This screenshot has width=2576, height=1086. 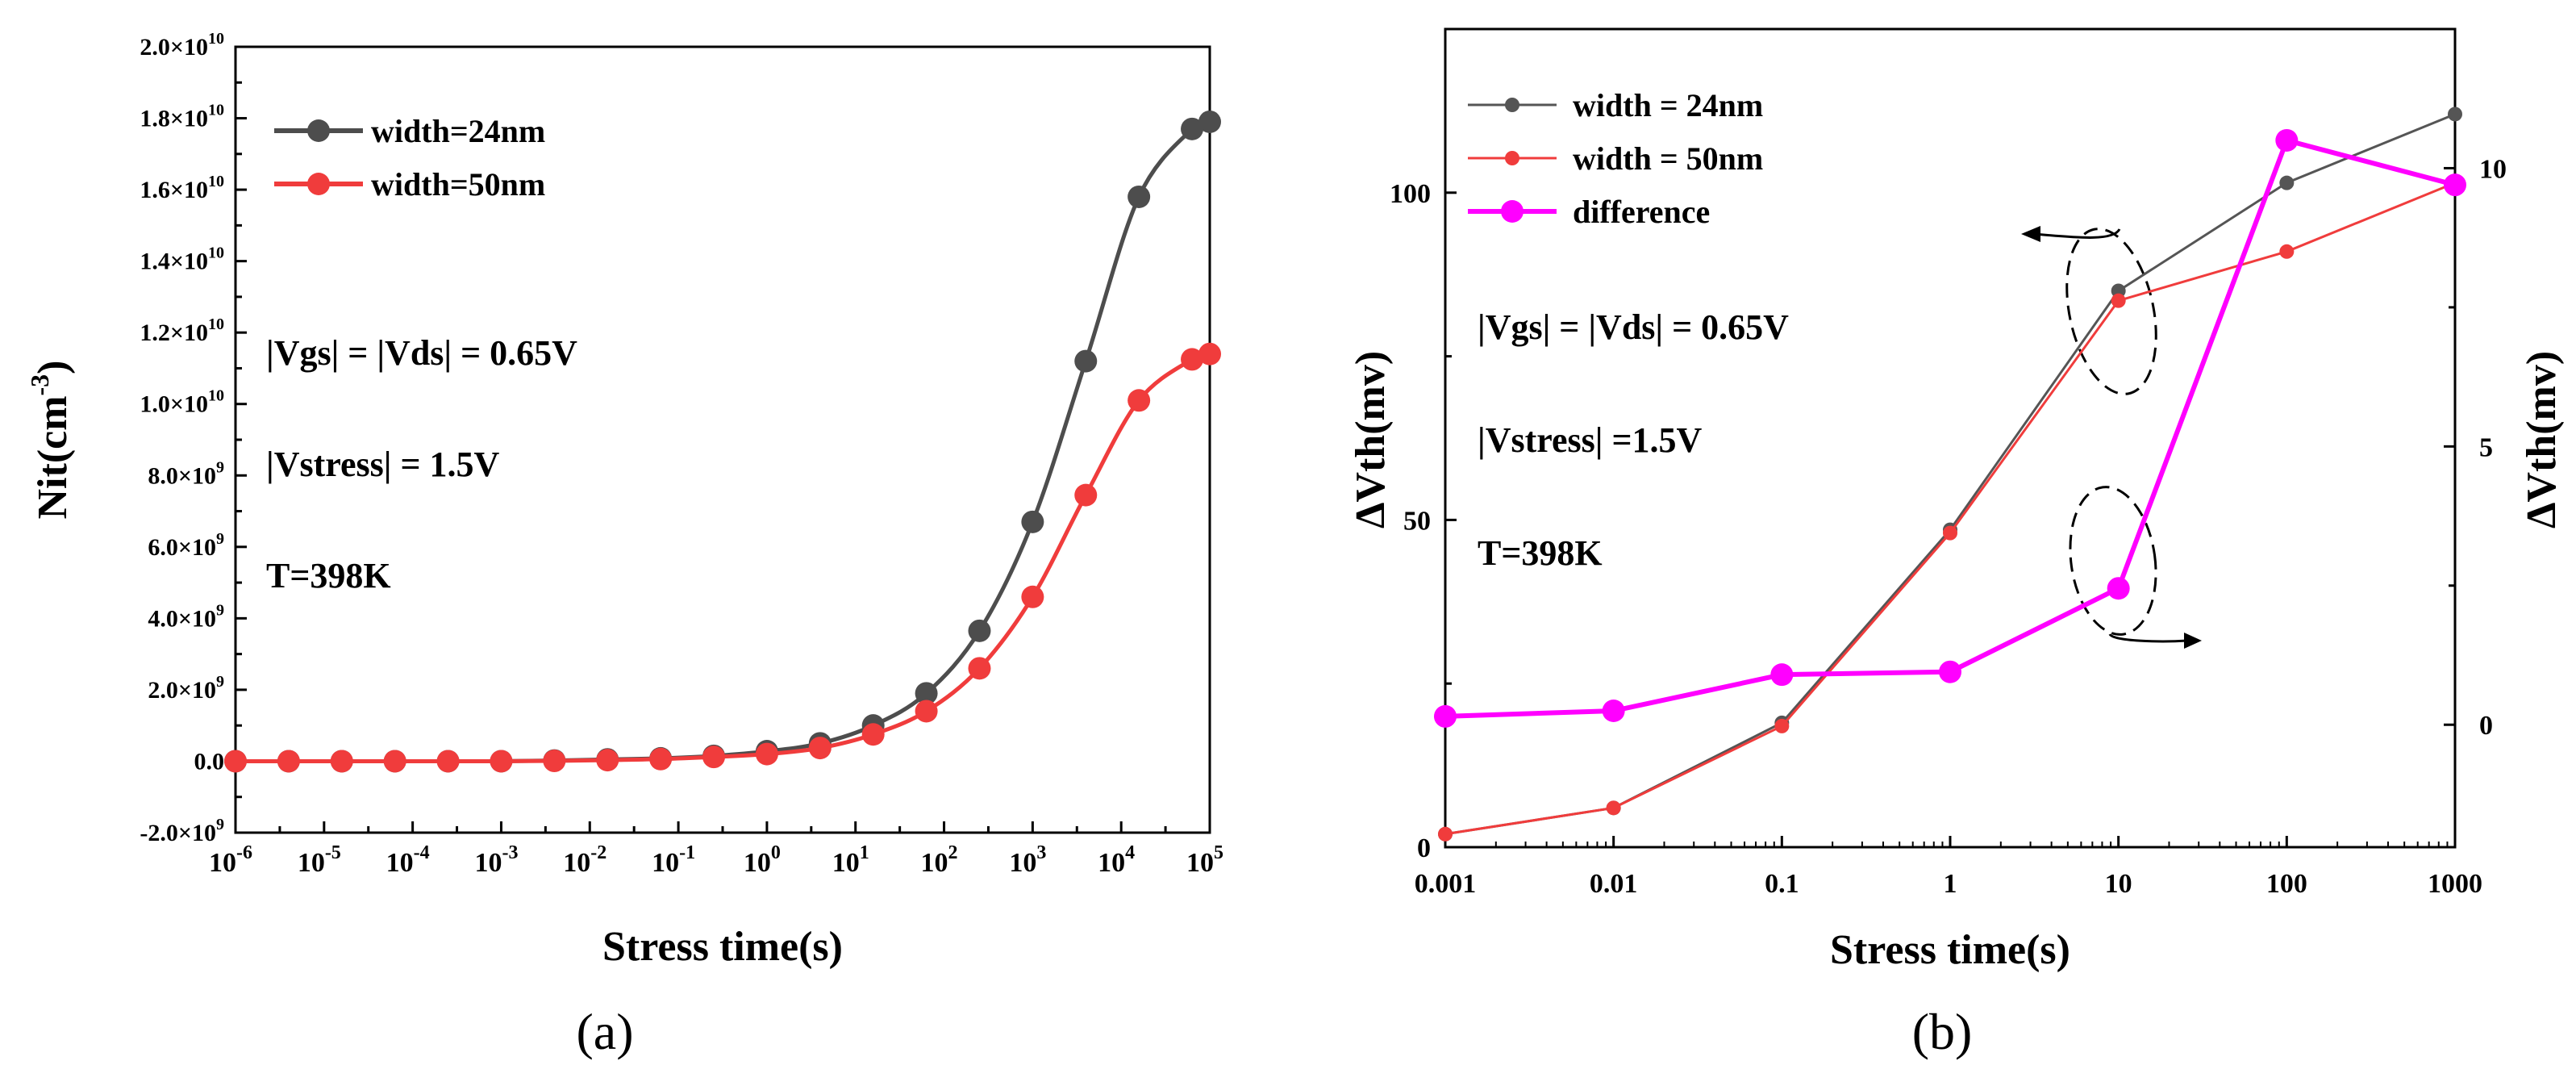 I want to click on y-tick-label-a-5: 8.0×10⁹, so click(x=186, y=474).